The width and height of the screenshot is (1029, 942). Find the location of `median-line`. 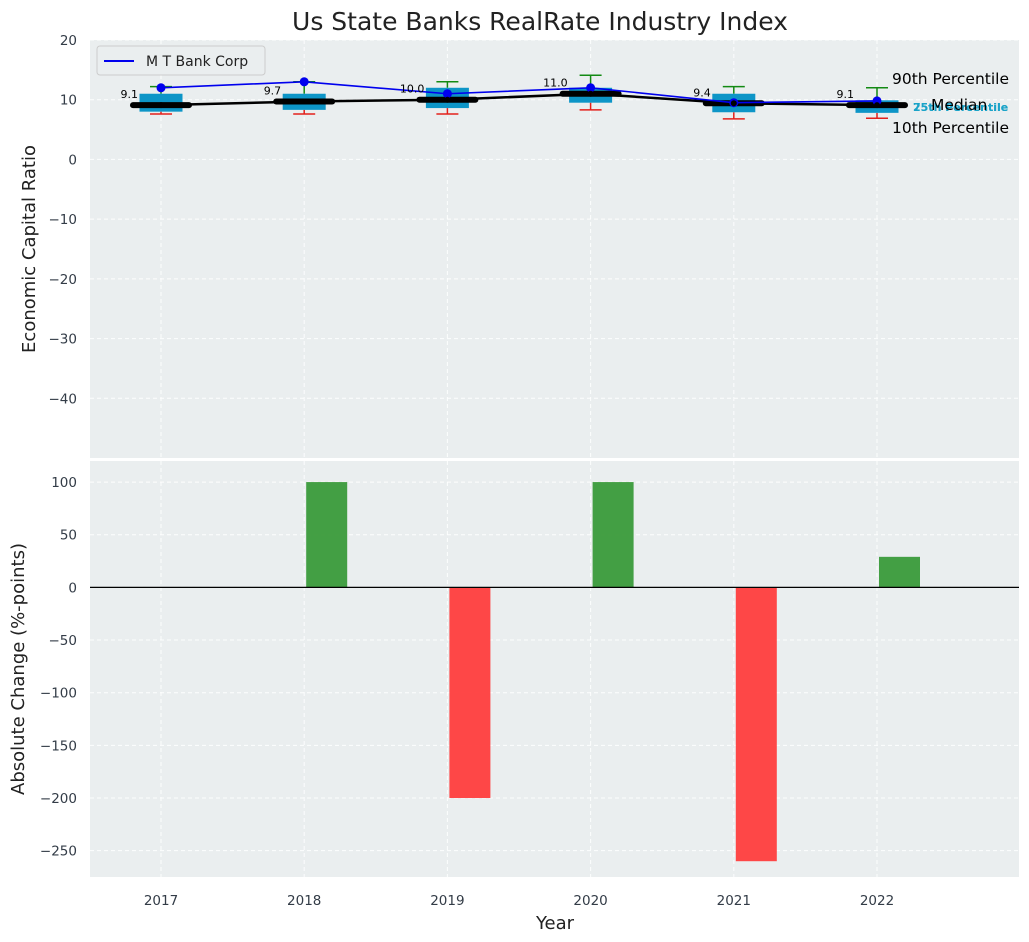

median-line is located at coordinates (519, 99).